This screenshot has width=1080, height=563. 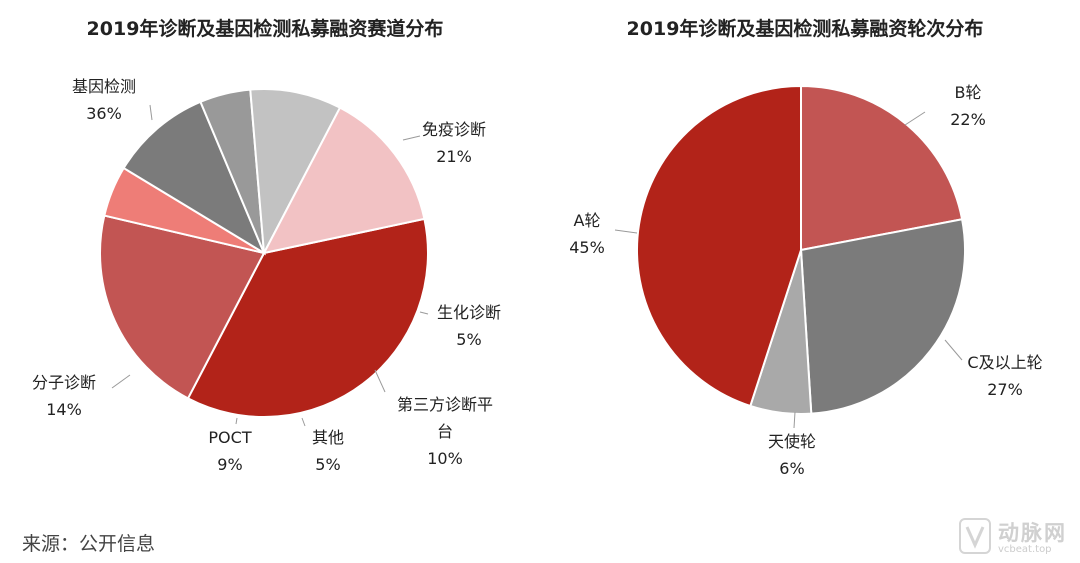 I want to click on watermark-name: 动脉网, so click(x=1032, y=533).